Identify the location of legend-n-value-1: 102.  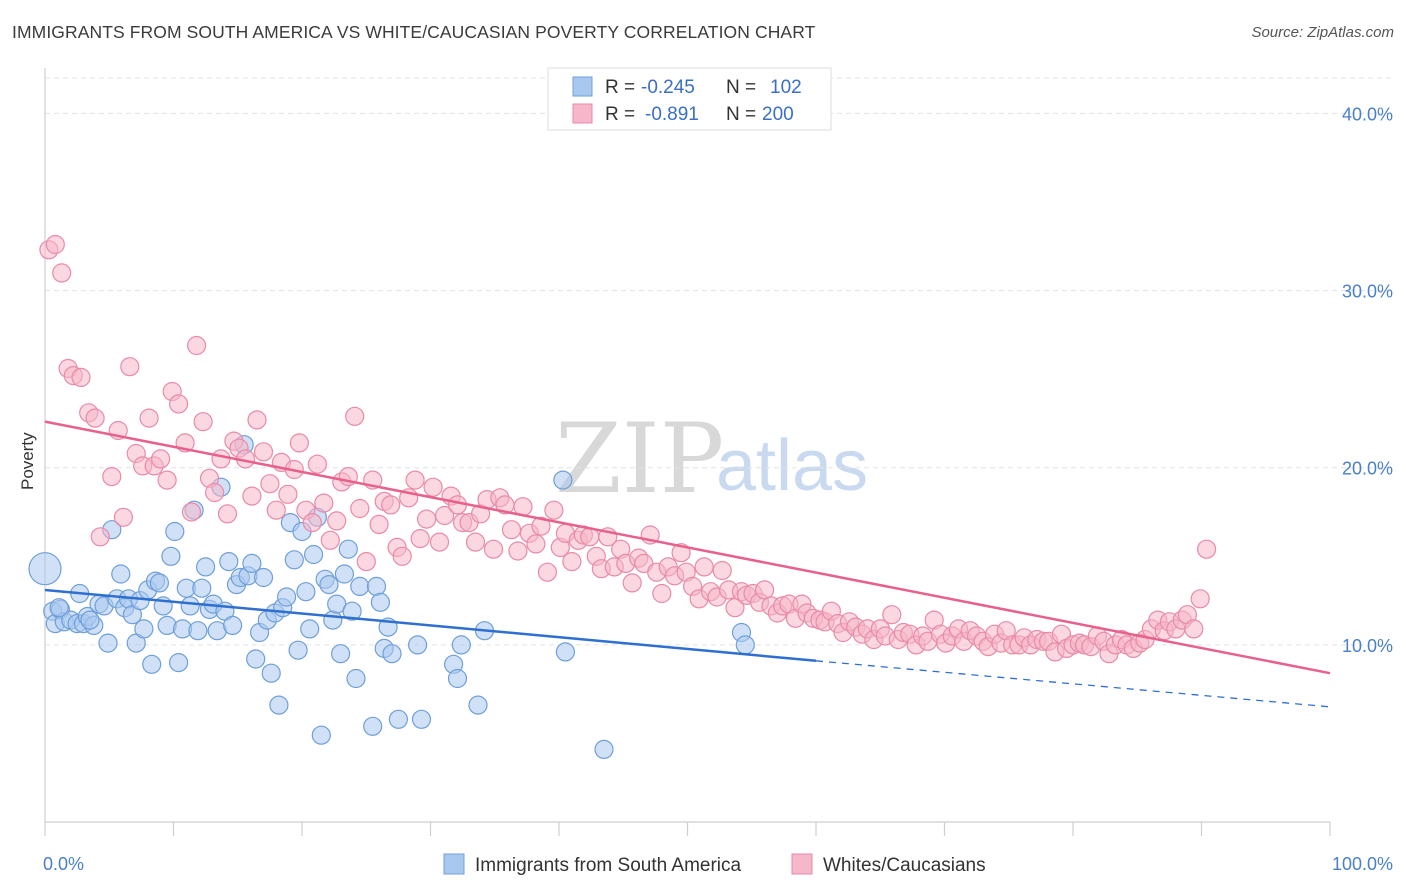
(786, 87).